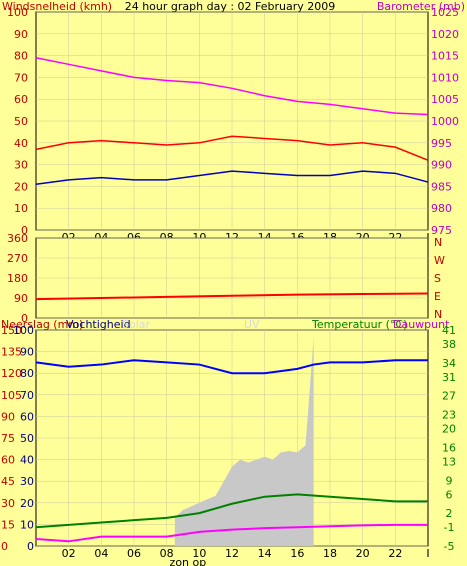 The image size is (467, 566). I want to click on panel3-y2-tick: 31, so click(449, 377).